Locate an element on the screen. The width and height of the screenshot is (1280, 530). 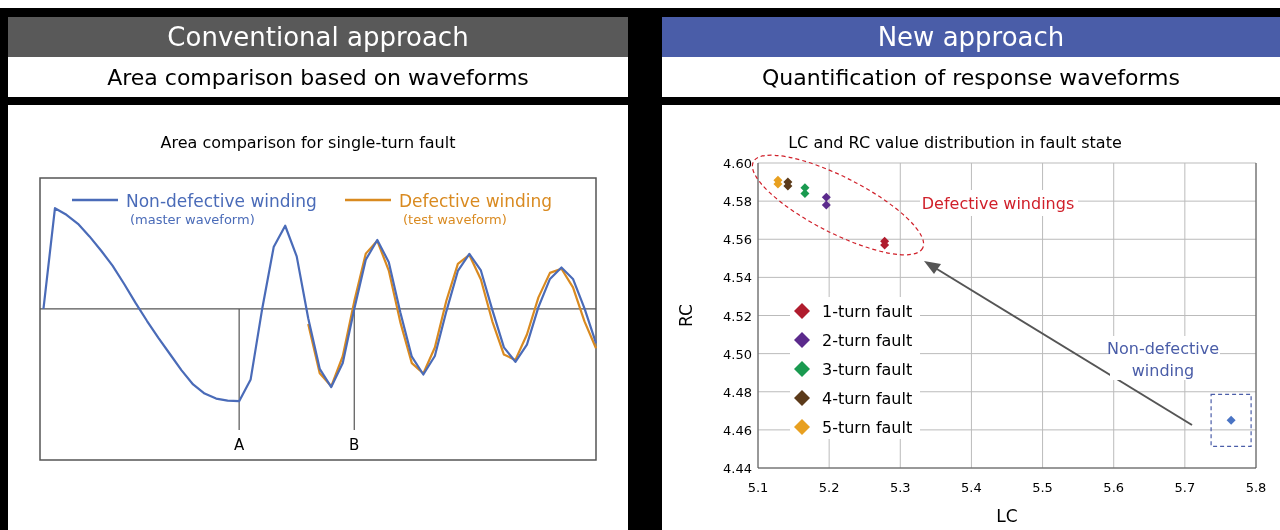
x-axis-title: LC is located at coordinates (1007, 516).